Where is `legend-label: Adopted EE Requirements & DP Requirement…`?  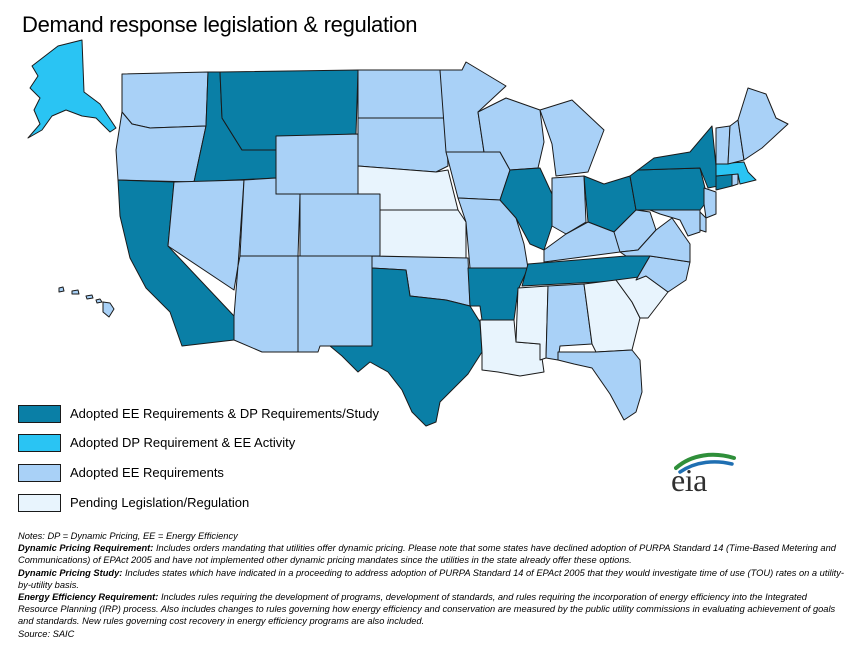
legend-label: Adopted EE Requirements & DP Requirement… is located at coordinates (225, 413).